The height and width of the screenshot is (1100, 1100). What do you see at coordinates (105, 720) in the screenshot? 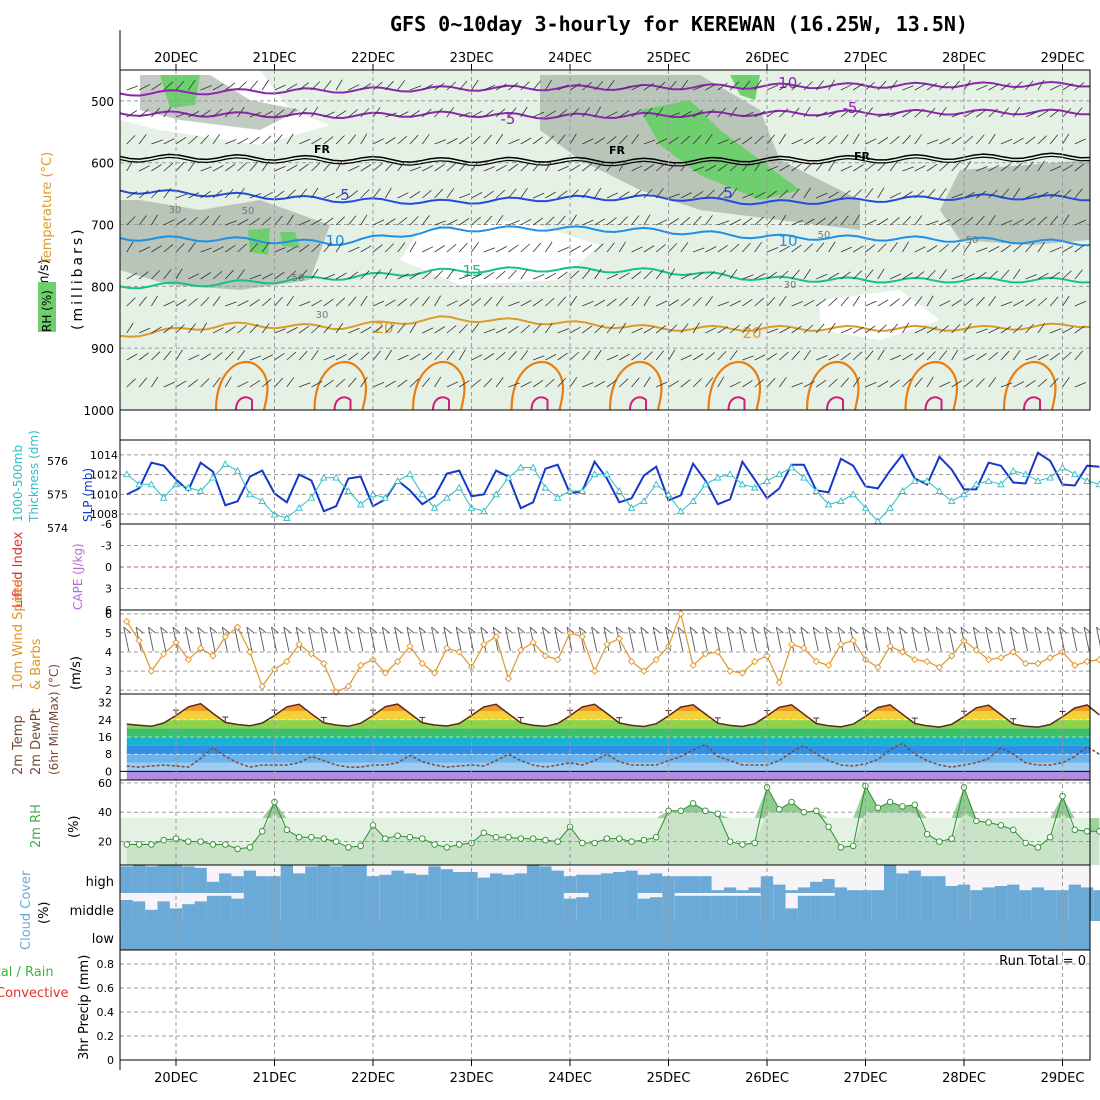
I see `temp-tick-label: 24` at bounding box center [105, 720].